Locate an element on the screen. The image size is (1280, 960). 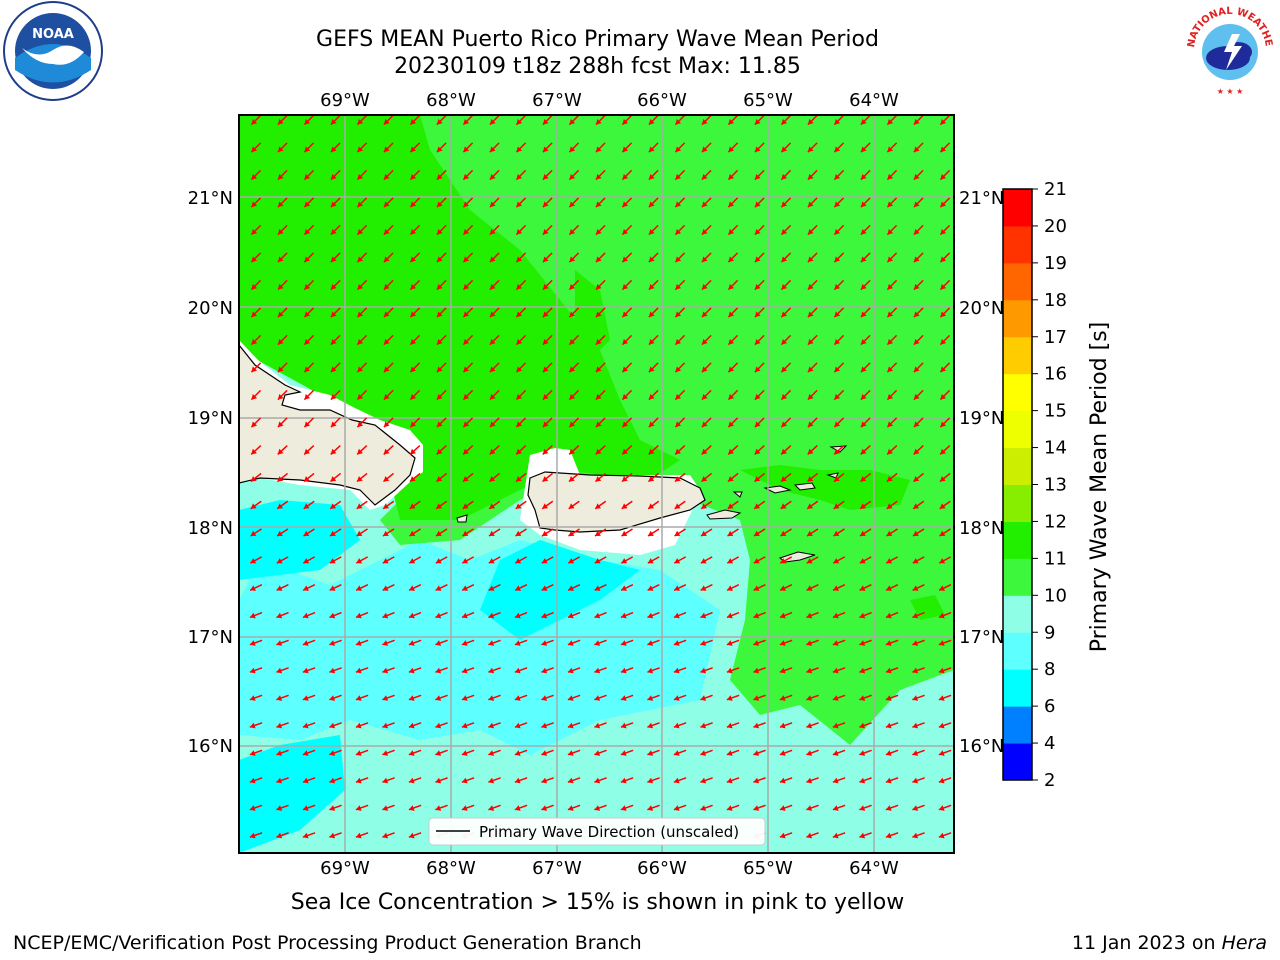
colorbar-tick-label: 10 is located at coordinates (1055, 595).